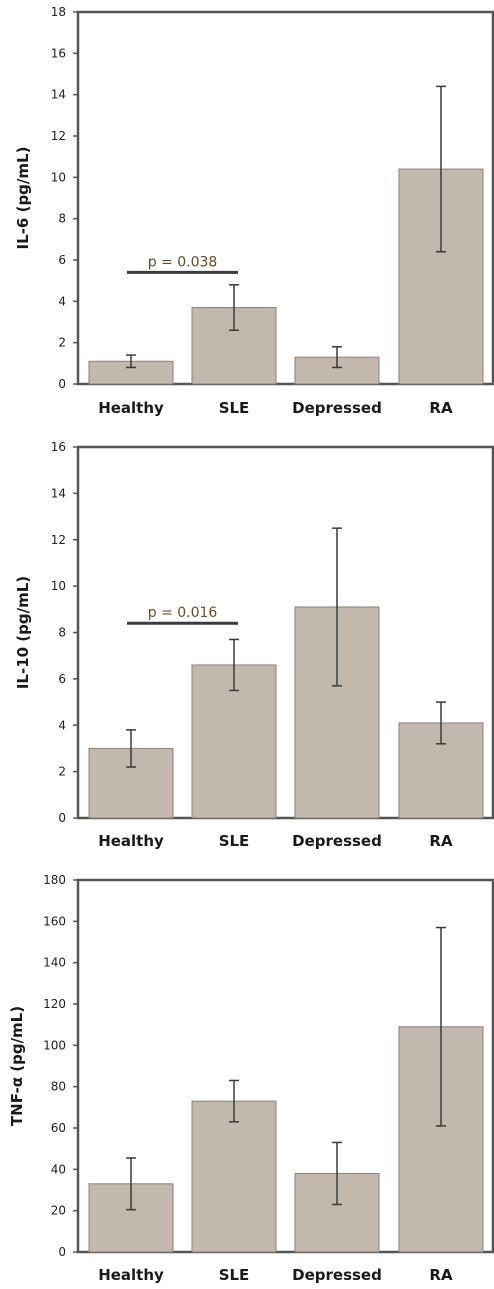 This screenshot has height=1289, width=494. What do you see at coordinates (54, 963) in the screenshot?
I see `y-tick-label: 140` at bounding box center [54, 963].